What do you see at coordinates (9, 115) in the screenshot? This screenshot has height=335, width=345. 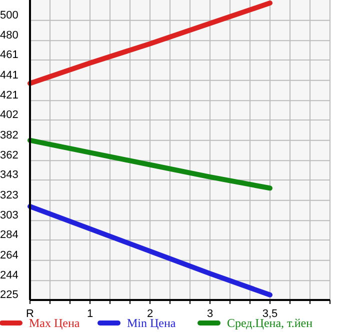 I see `y-tick-label: 402` at bounding box center [9, 115].